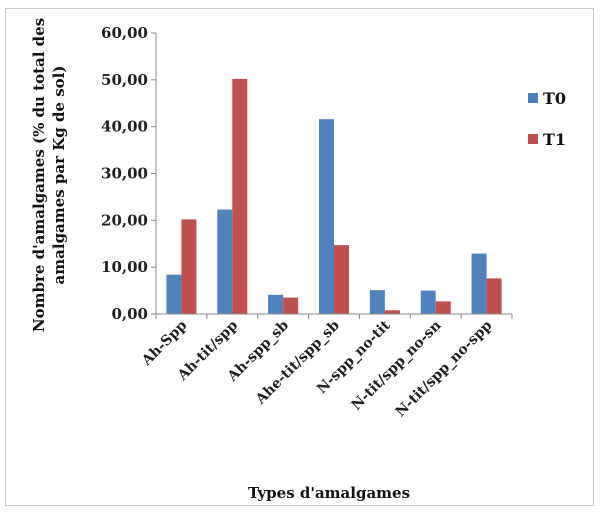  What do you see at coordinates (39, 175) in the screenshot?
I see `y-axis-title-line-1: Nombre d'amalgames (% du total des` at bounding box center [39, 175].